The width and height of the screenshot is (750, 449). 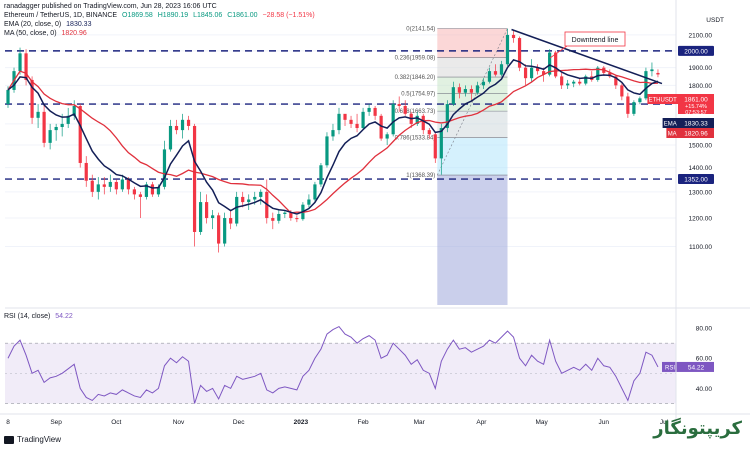 What do you see at coordinates (472, 102) in the screenshot?
I see `fib-diagonal` at bounding box center [472, 102].